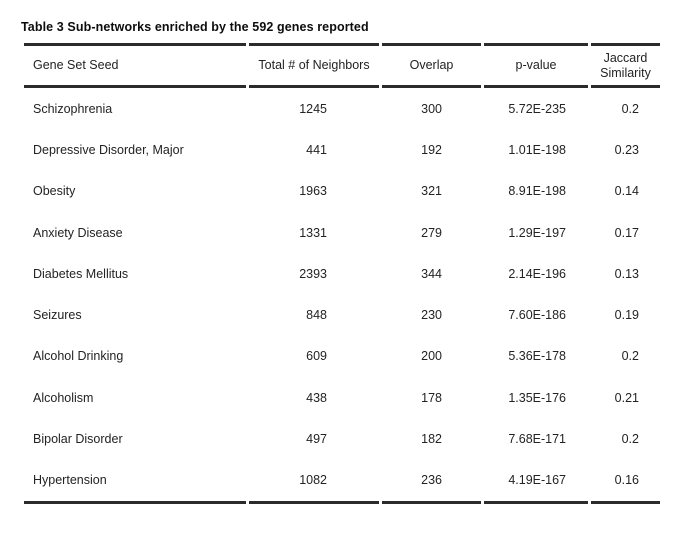  What do you see at coordinates (626, 232) in the screenshot?
I see `cell-jaccard-similarity: 0.17` at bounding box center [626, 232].